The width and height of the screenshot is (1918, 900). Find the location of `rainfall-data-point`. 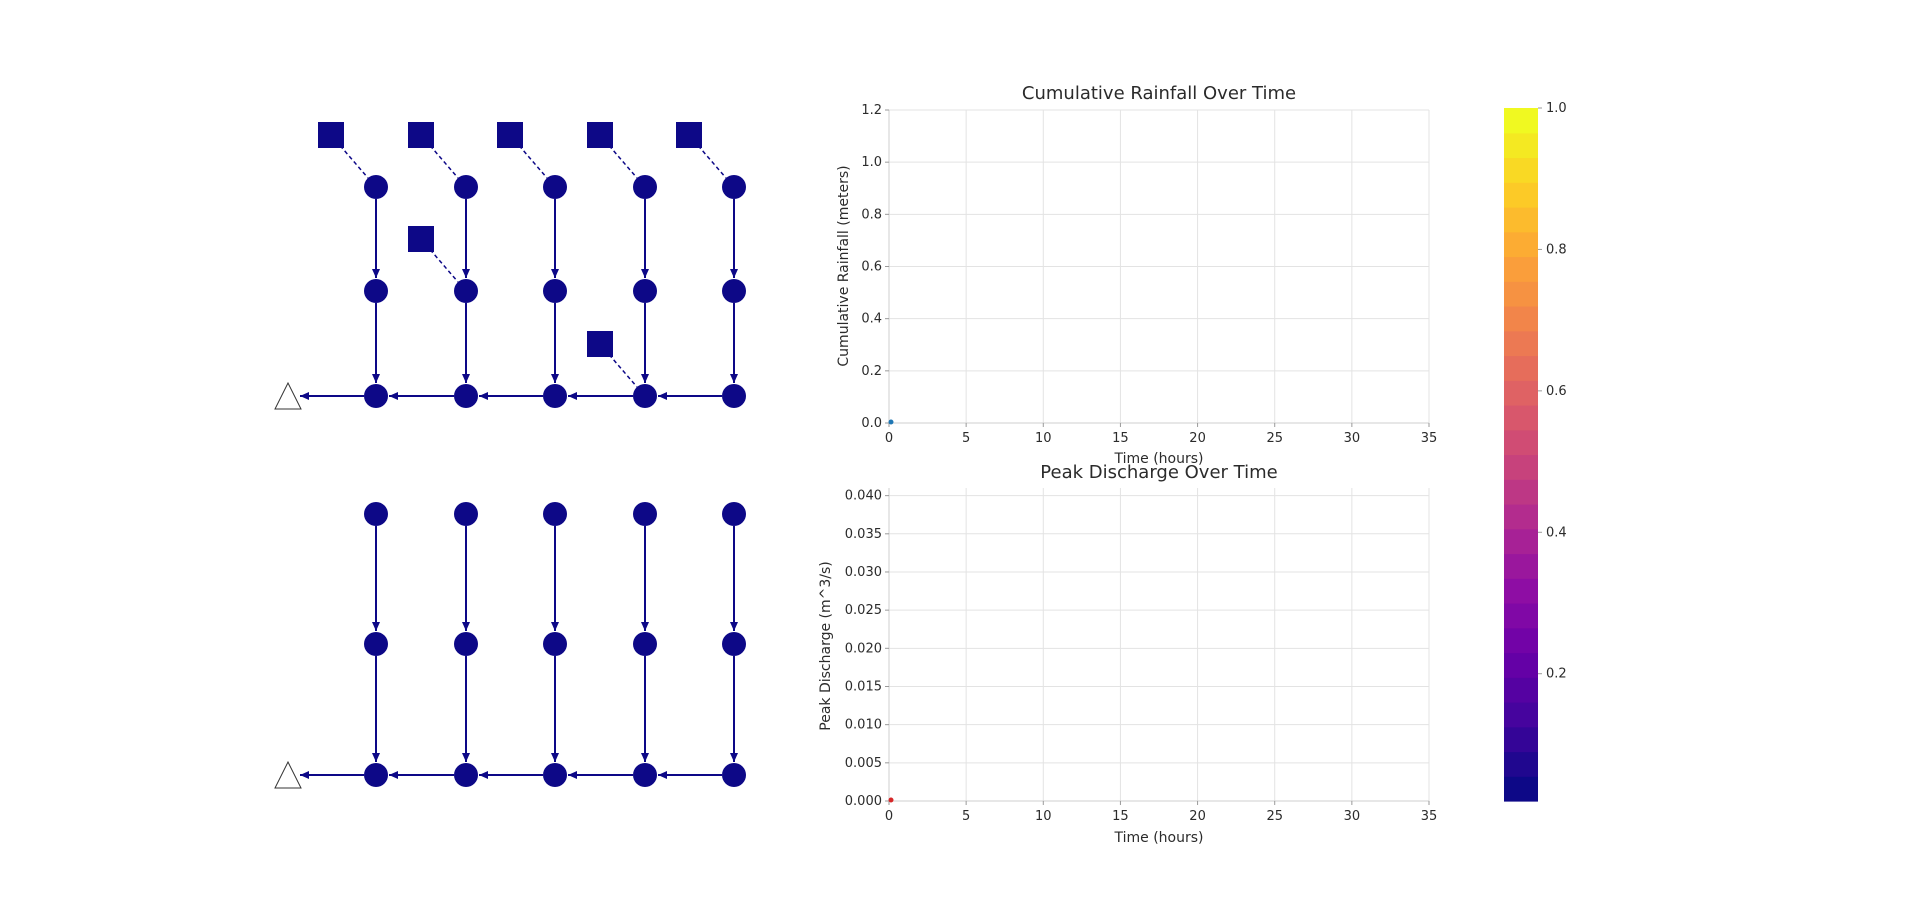

rainfall-data-point is located at coordinates (891, 422).